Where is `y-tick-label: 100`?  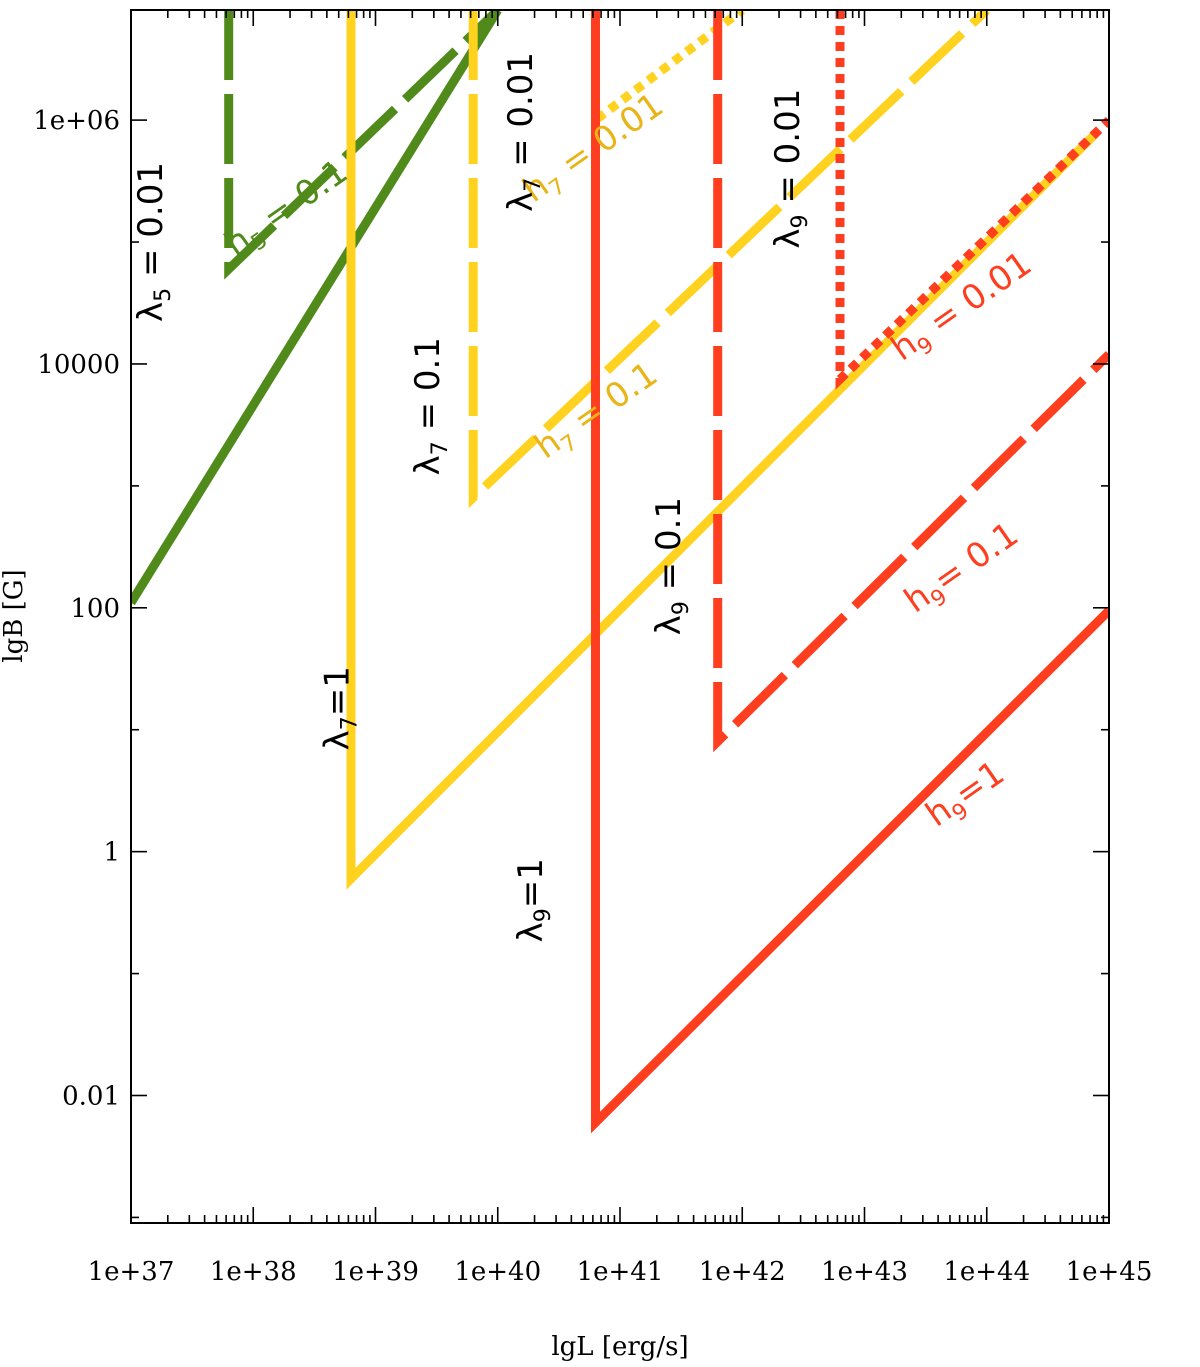 y-tick-label: 100 is located at coordinates (95, 609).